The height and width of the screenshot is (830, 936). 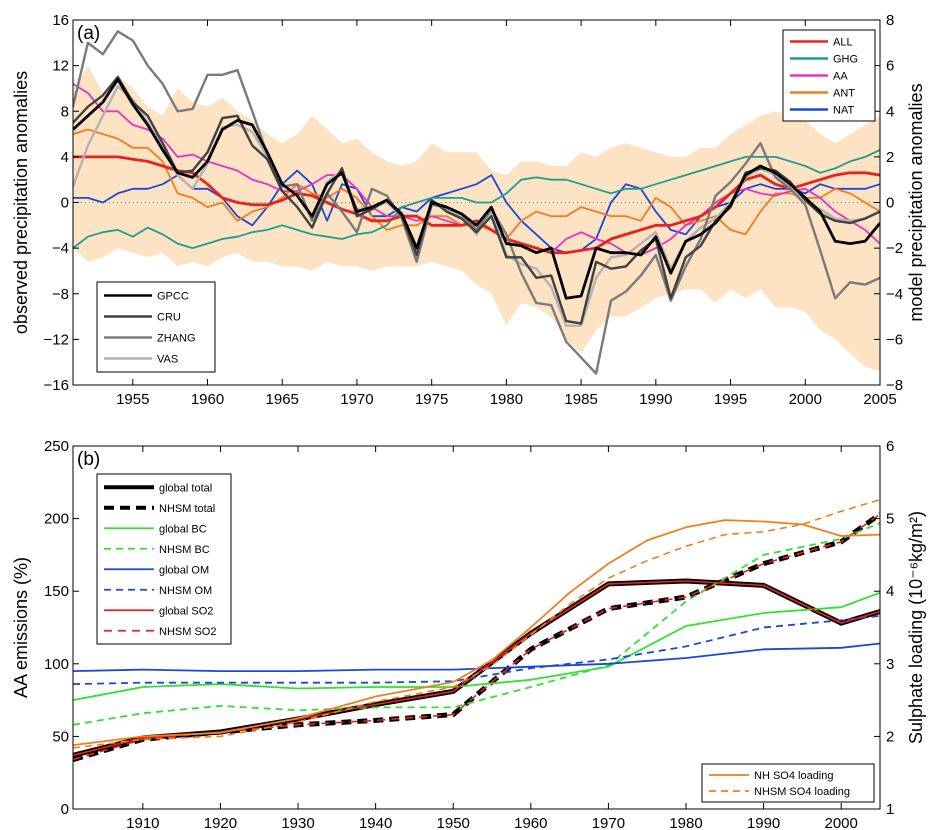 I want to click on y-tick-label: 16, so click(x=60, y=20).